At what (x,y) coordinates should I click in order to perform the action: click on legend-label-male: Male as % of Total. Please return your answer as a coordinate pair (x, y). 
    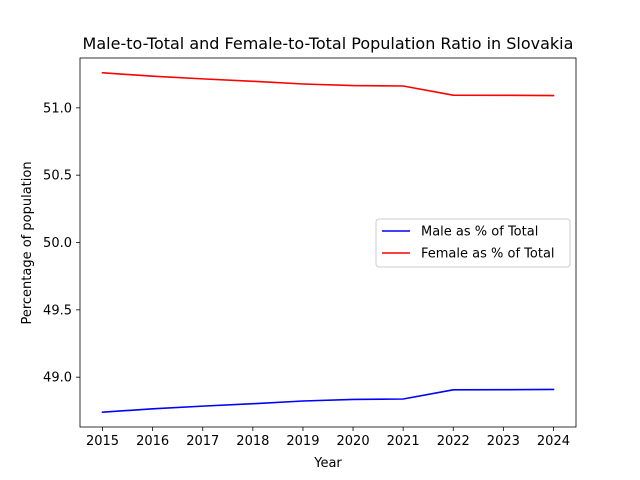
    Looking at the image, I should click on (479, 232).